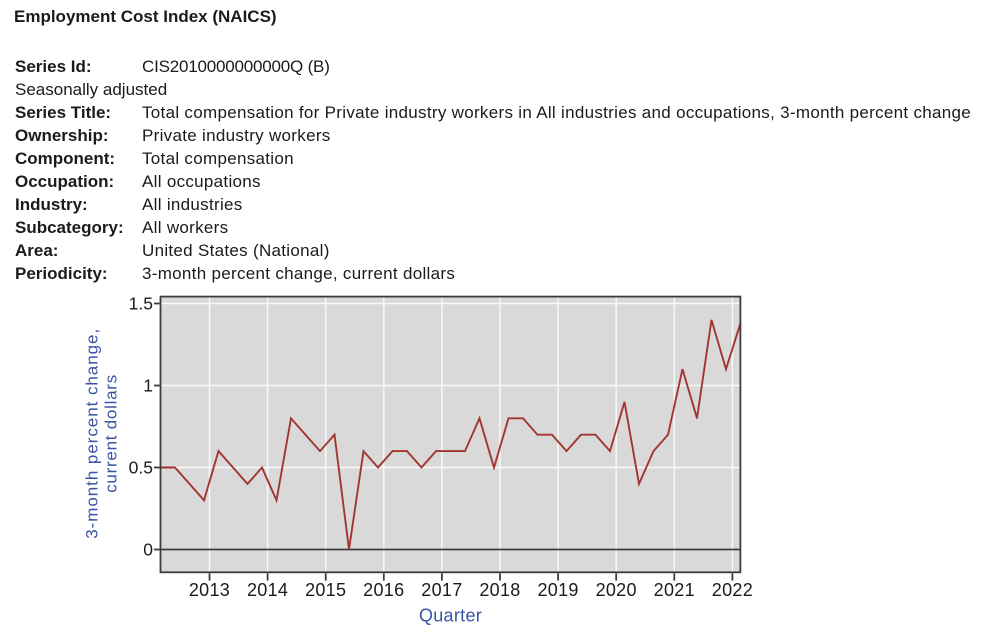 The image size is (1000, 629). What do you see at coordinates (209, 590) in the screenshot?
I see `svg-text: 2013` at bounding box center [209, 590].